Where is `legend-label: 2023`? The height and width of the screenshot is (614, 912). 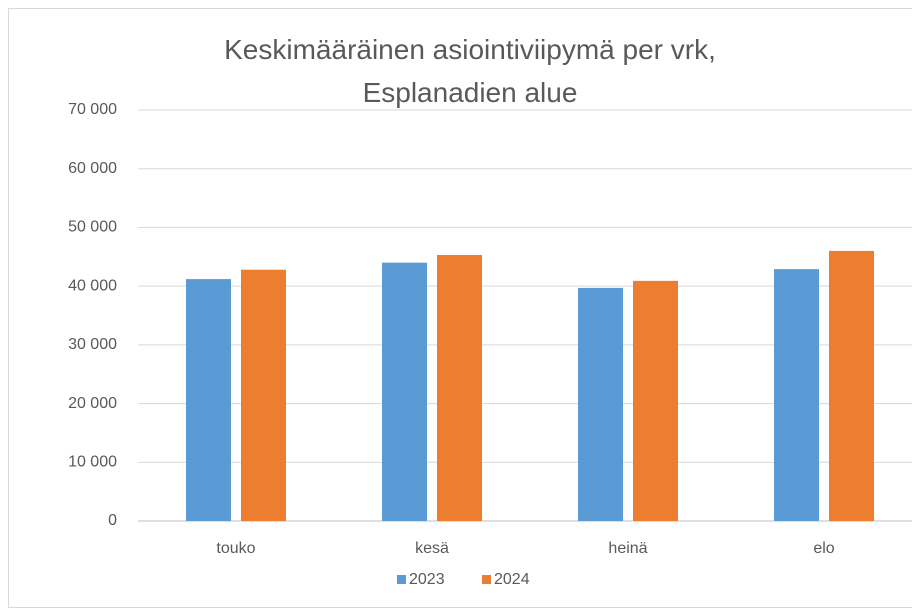
legend-label: 2023 is located at coordinates (427, 579).